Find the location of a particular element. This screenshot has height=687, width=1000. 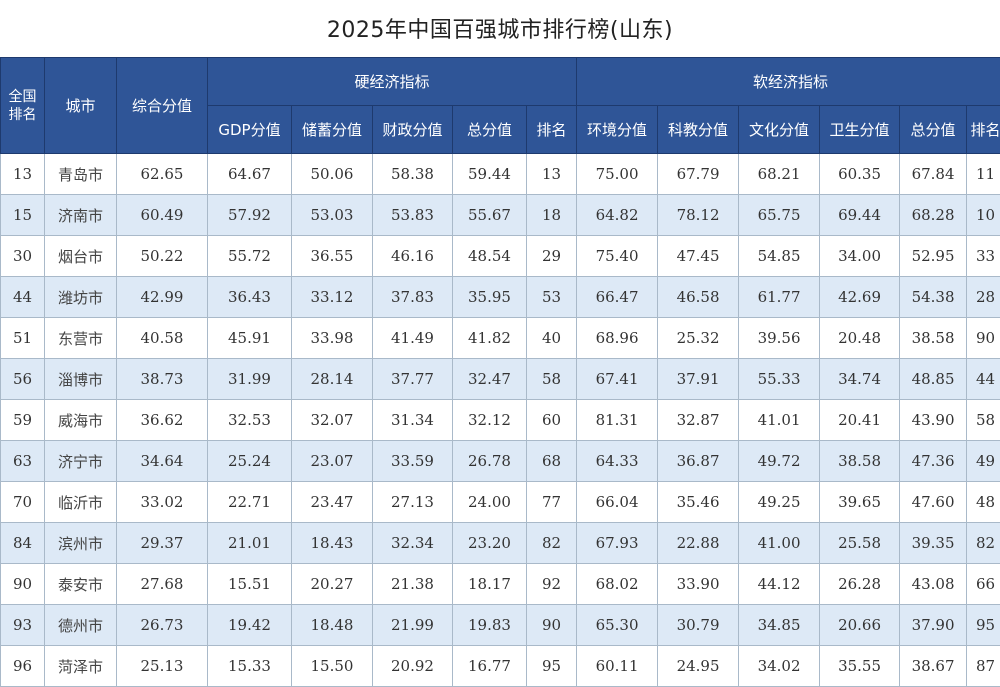

city-cell: 潍坊市 is located at coordinates (81, 297).